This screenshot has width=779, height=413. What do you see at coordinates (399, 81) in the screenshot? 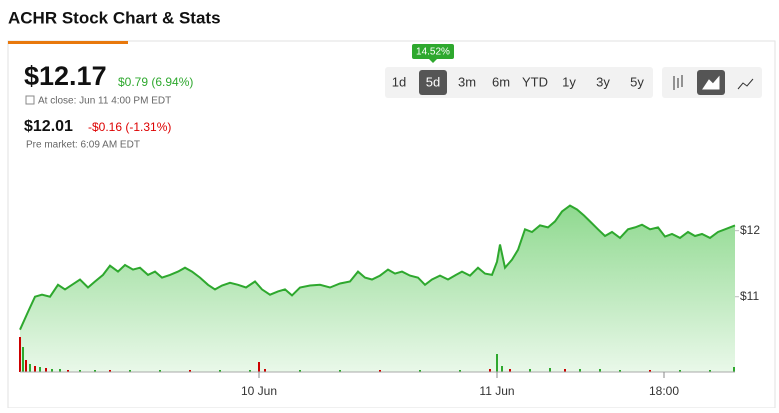
I see `range-button: 1d` at bounding box center [399, 81].